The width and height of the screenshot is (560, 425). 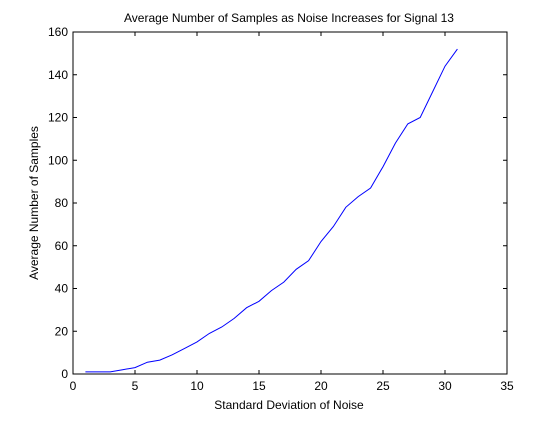 What do you see at coordinates (321, 386) in the screenshot?
I see `x-tick-label: 20` at bounding box center [321, 386].